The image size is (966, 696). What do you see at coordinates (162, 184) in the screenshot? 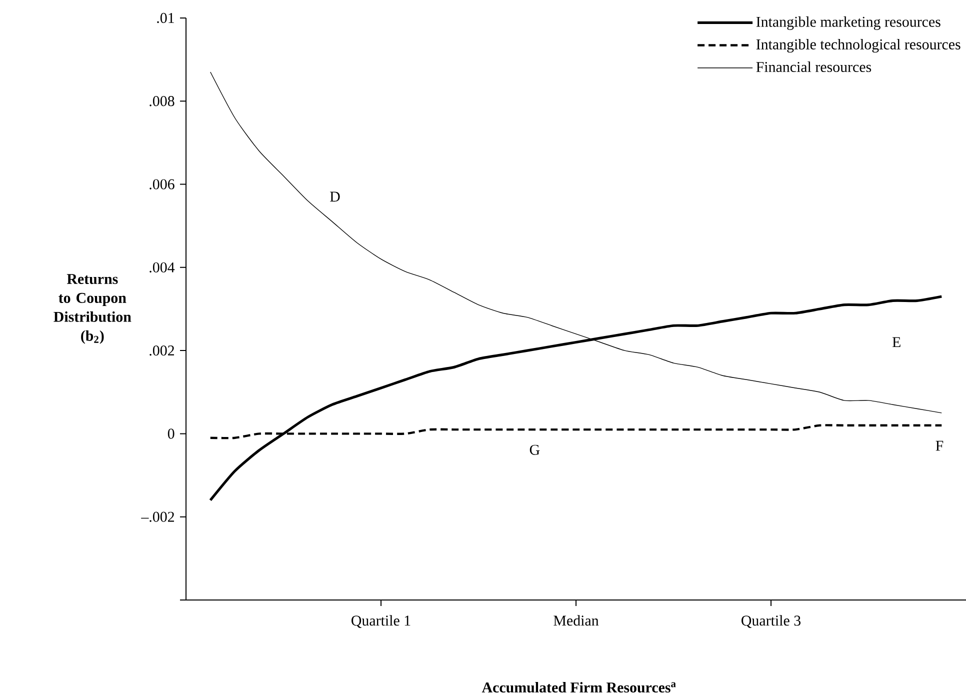
I see `y-tick-label: .006` at bounding box center [162, 184].